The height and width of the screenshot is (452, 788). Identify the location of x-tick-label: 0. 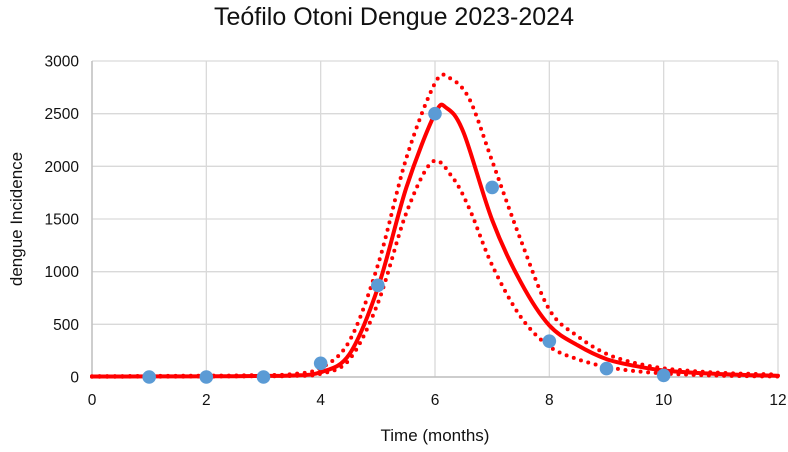
(92, 400).